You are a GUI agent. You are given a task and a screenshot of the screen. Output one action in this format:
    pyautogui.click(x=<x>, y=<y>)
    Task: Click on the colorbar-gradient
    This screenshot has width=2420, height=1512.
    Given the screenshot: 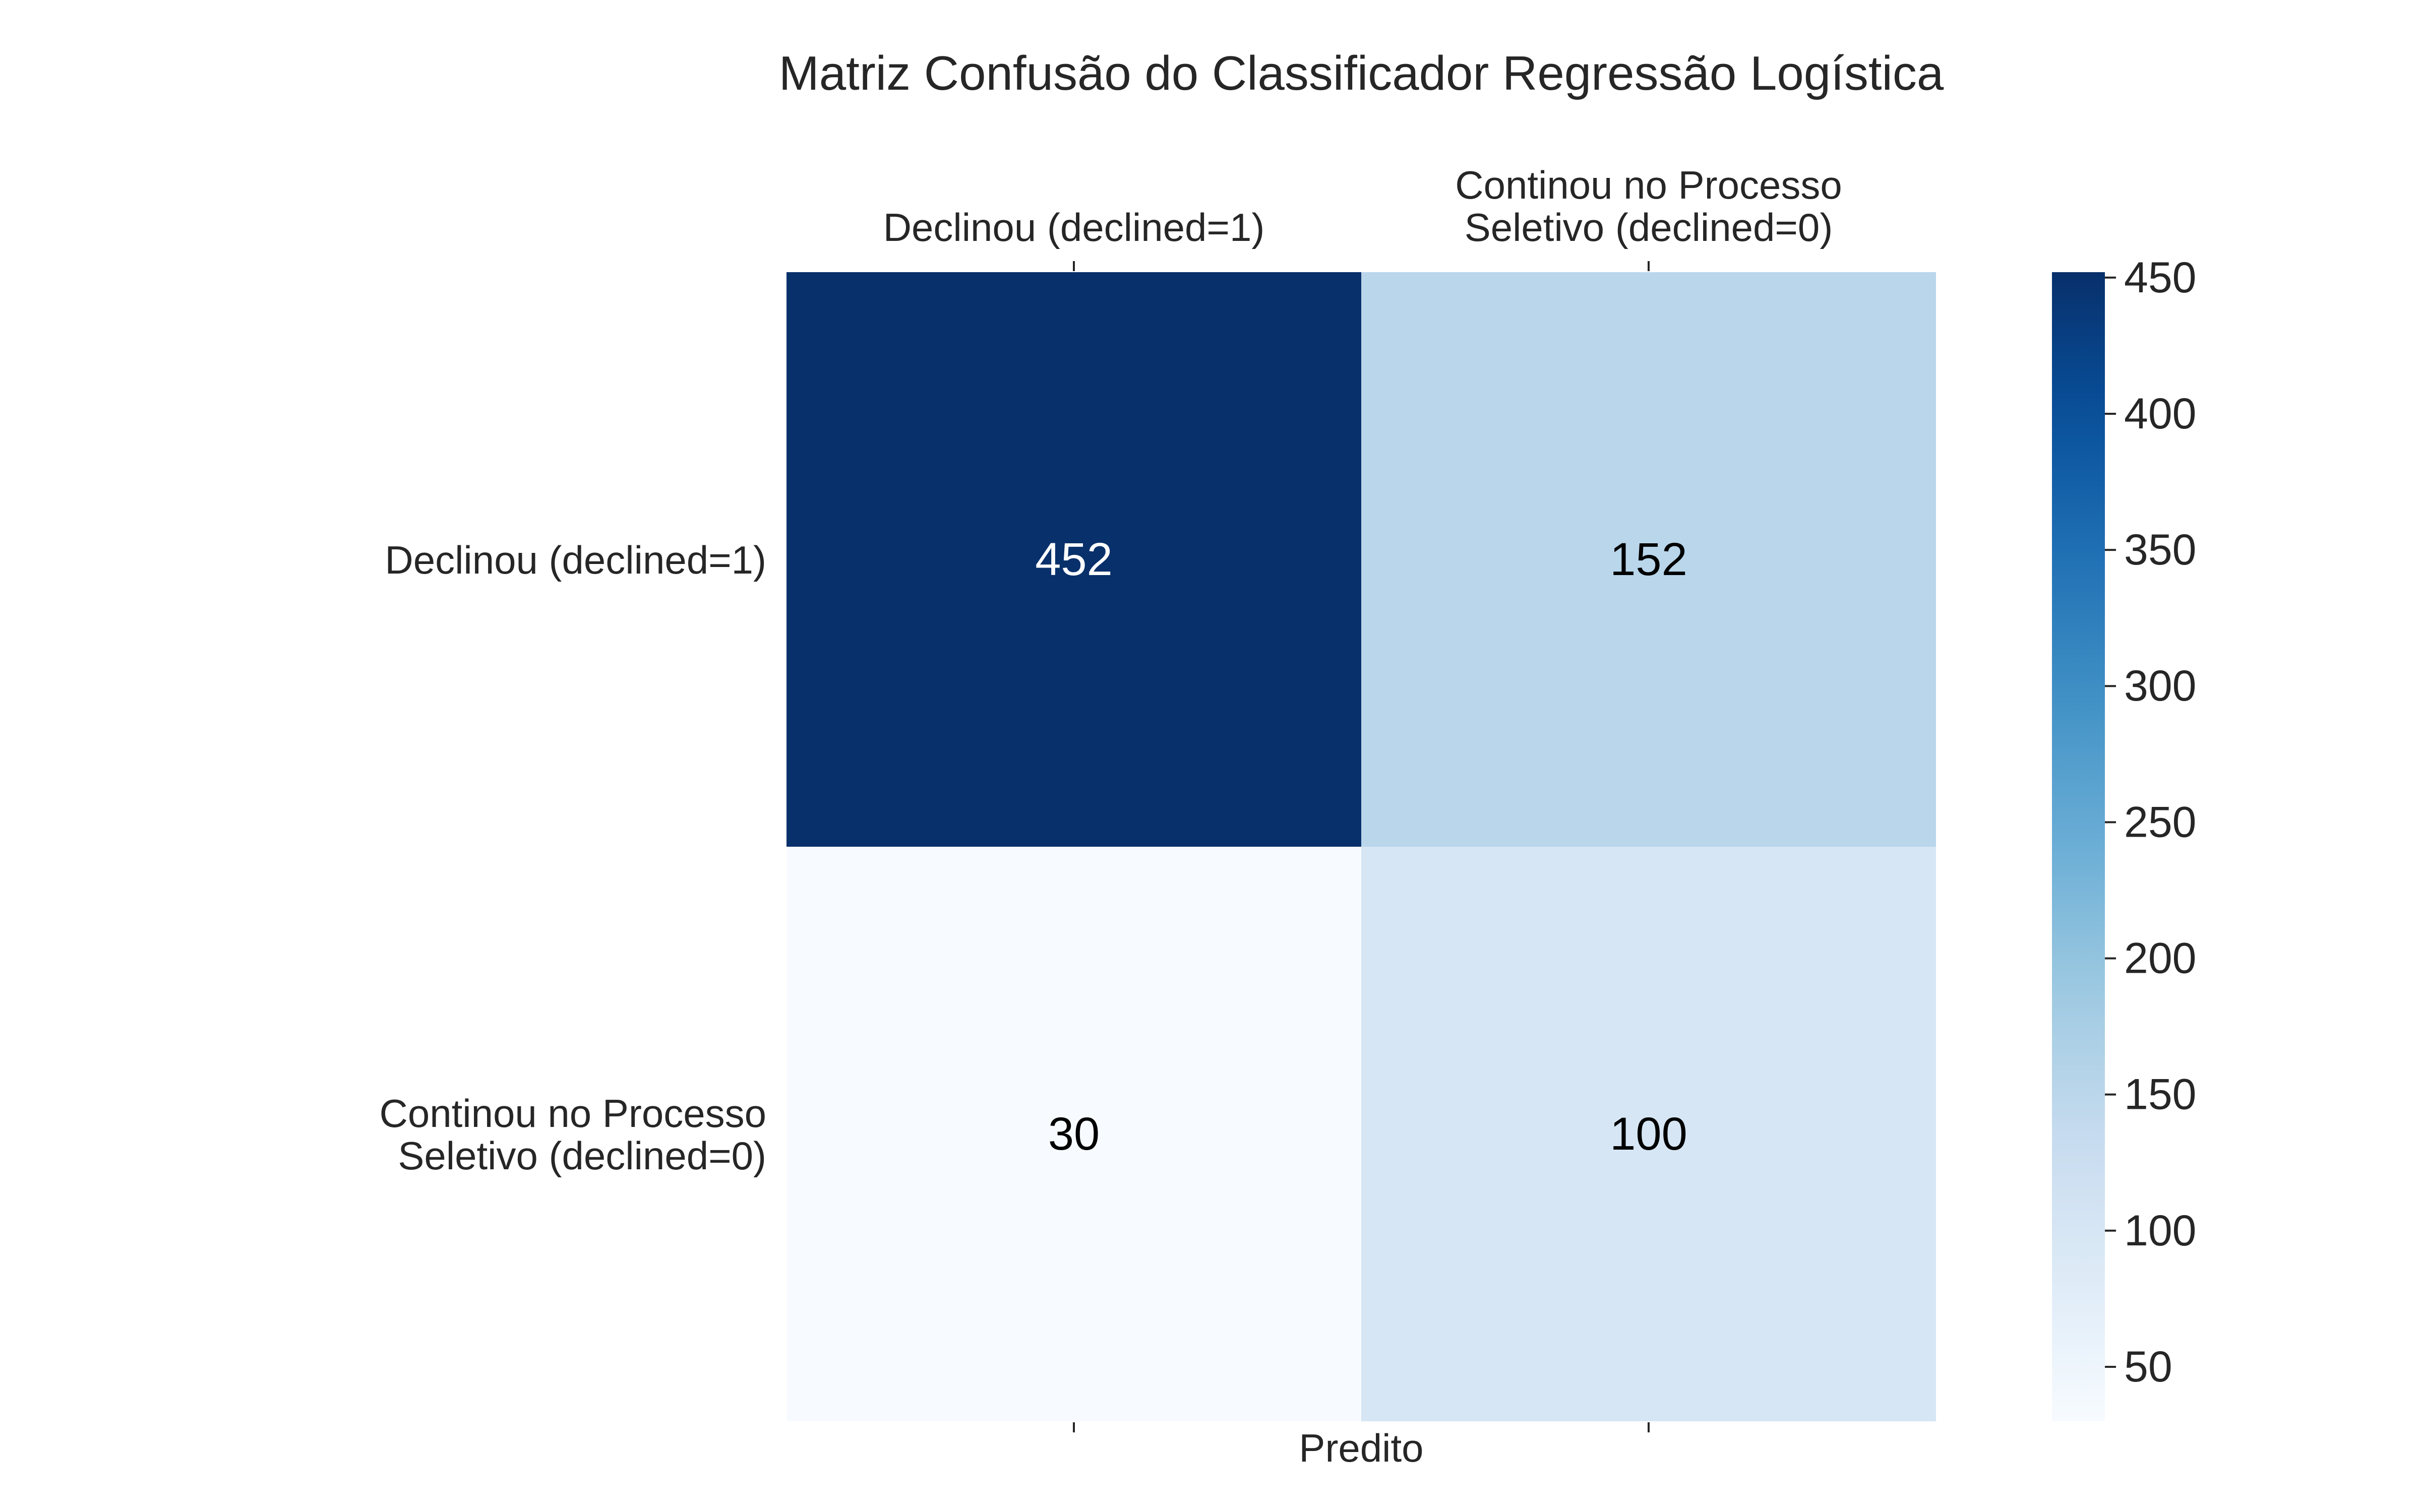 What is the action you would take?
    pyautogui.click(x=2078, y=846)
    